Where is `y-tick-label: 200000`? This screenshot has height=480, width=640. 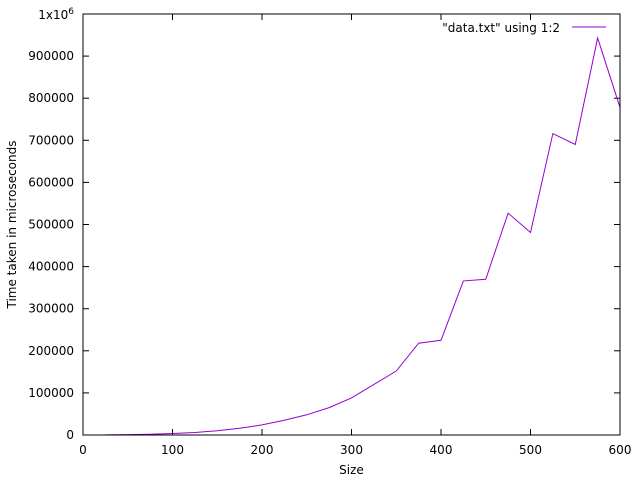
y-tick-label: 200000 is located at coordinates (51, 351).